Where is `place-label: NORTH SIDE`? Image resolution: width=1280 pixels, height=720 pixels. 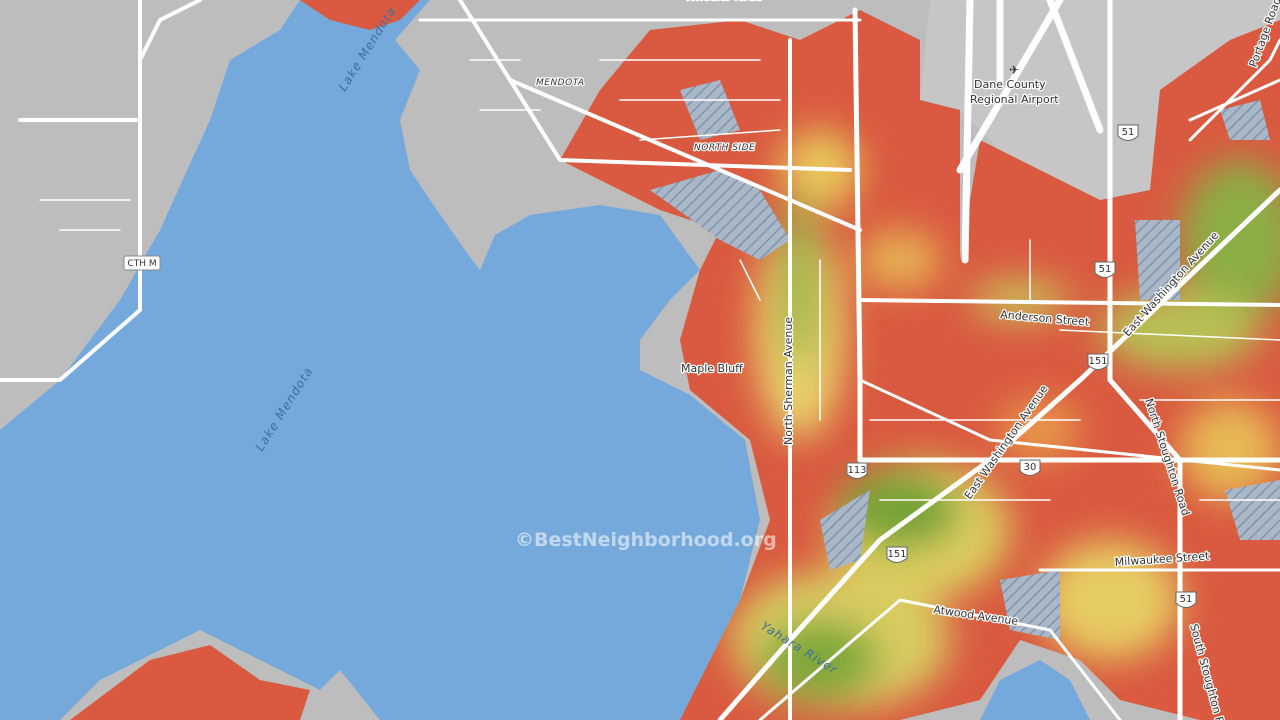
place-label: NORTH SIDE is located at coordinates (724, 148).